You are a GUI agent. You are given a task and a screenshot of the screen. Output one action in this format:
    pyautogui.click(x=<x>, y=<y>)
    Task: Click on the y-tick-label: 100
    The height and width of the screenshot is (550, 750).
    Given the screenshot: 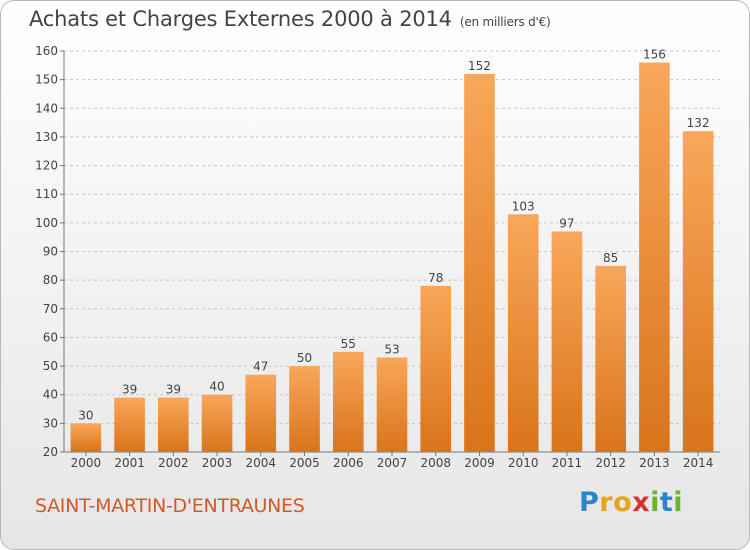 What is the action you would take?
    pyautogui.click(x=46, y=223)
    